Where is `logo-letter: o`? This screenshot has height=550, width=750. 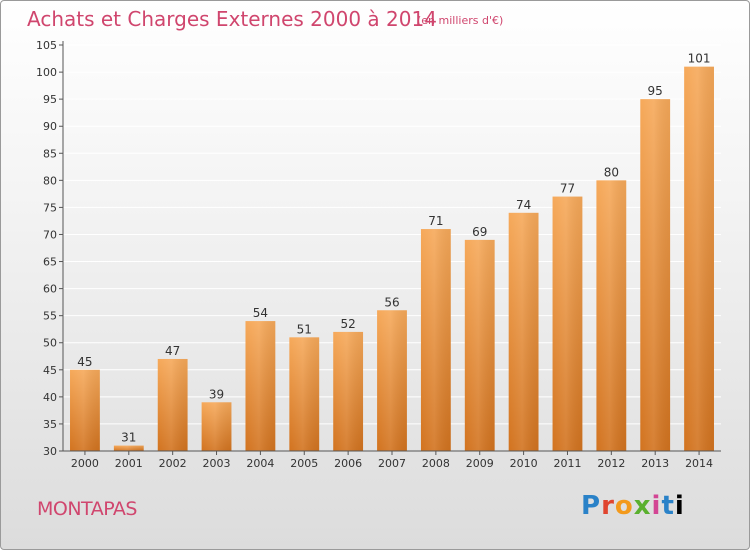 logo-letter: o is located at coordinates (624, 506).